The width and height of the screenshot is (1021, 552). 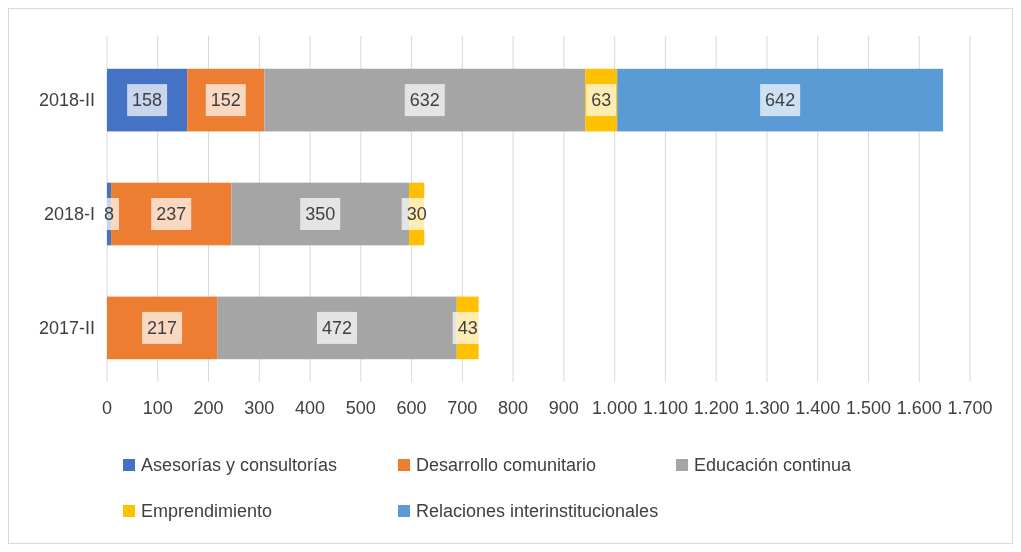 I want to click on x-tick-label: 600, so click(x=411, y=408).